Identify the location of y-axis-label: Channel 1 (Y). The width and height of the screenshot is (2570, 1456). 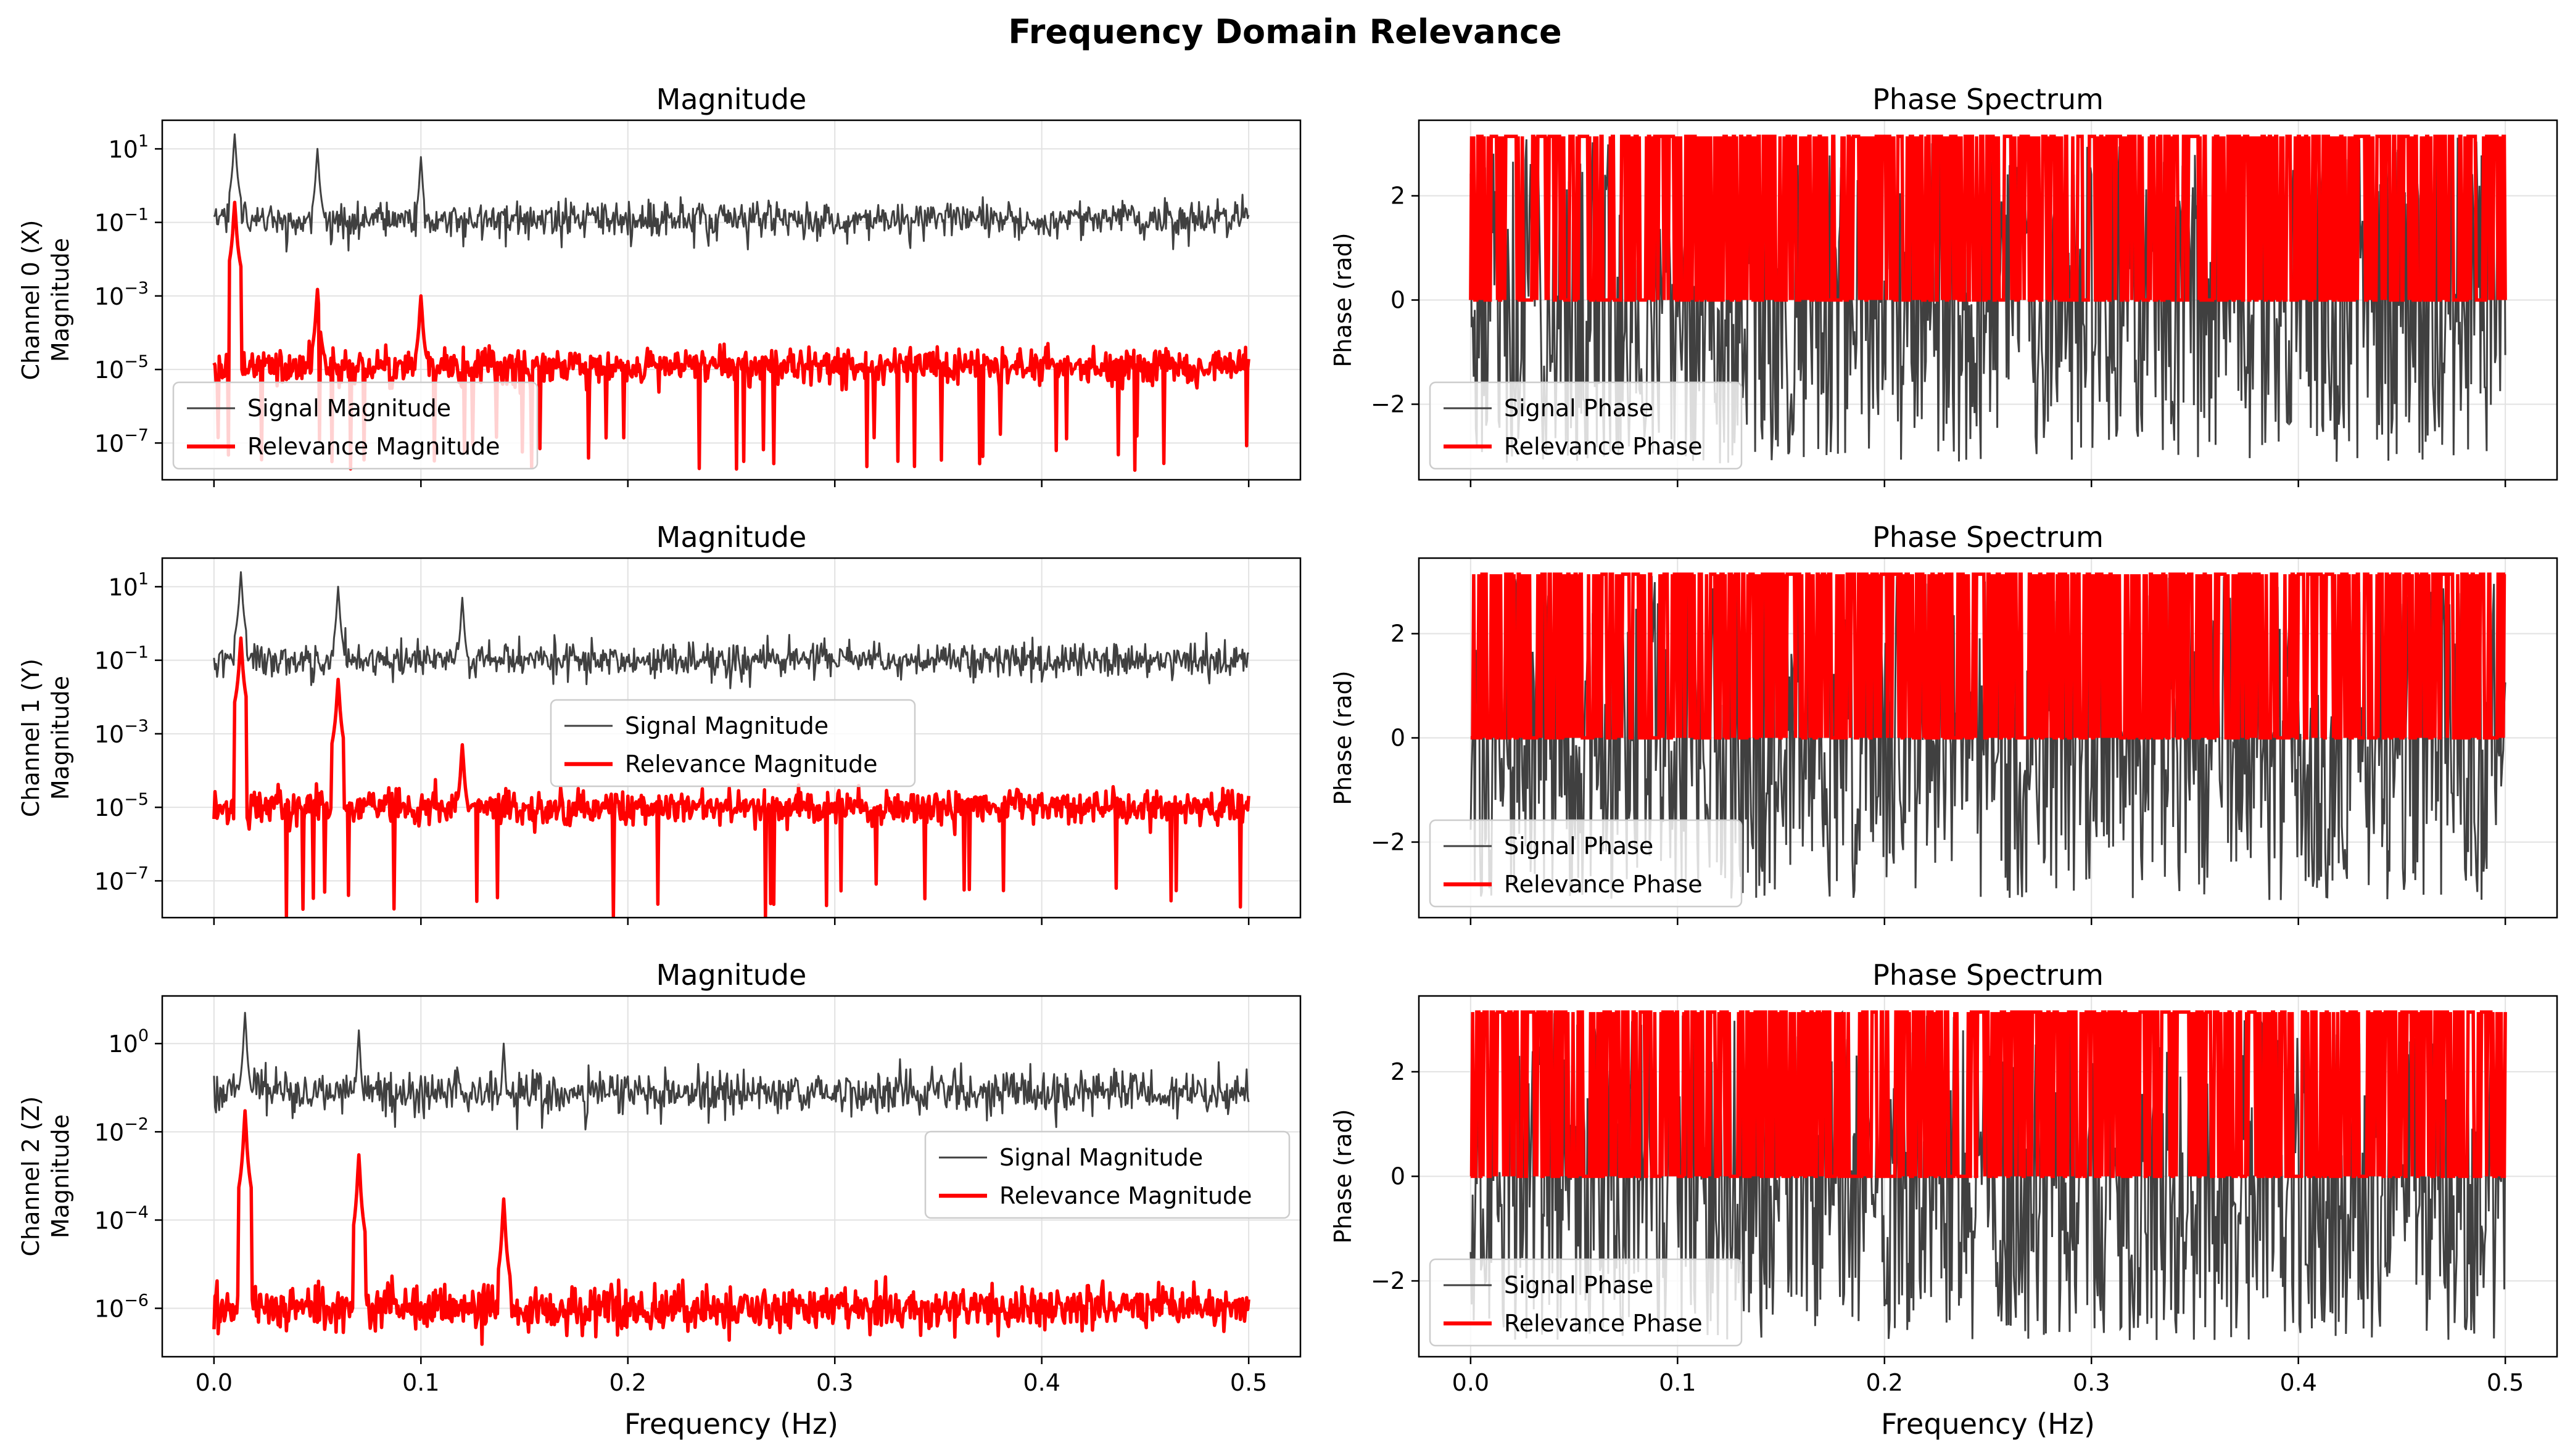
(30, 738).